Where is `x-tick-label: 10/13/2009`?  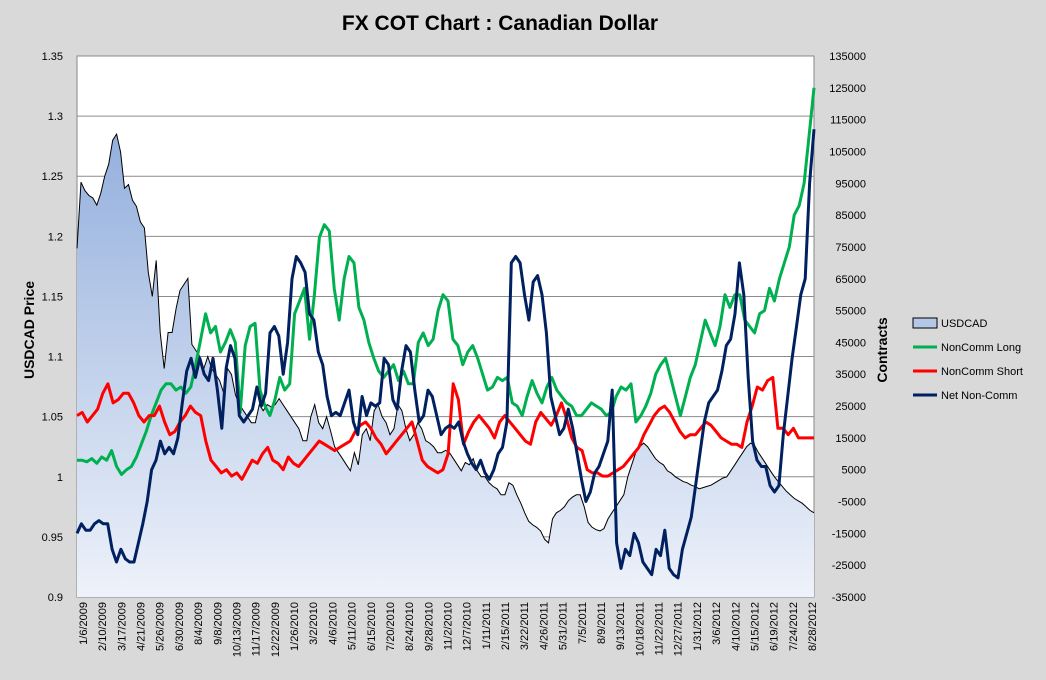 x-tick-label: 10/13/2009 is located at coordinates (237, 629).